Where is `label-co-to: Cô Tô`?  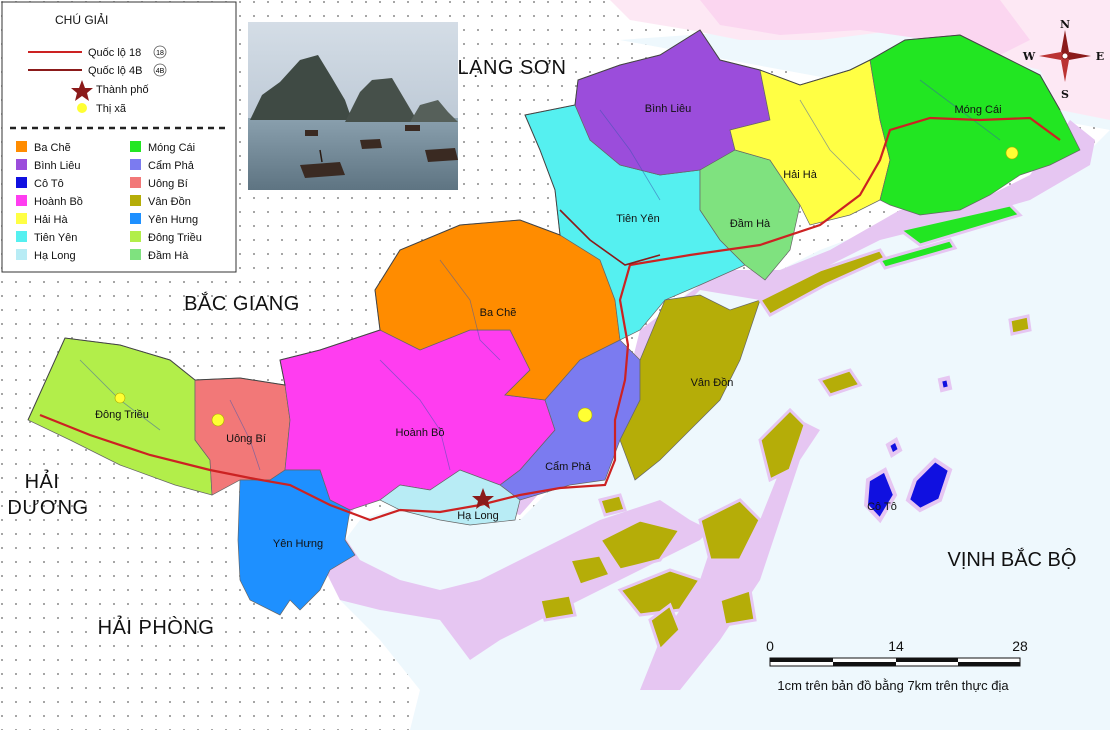
label-co-to: Cô Tô is located at coordinates (882, 507).